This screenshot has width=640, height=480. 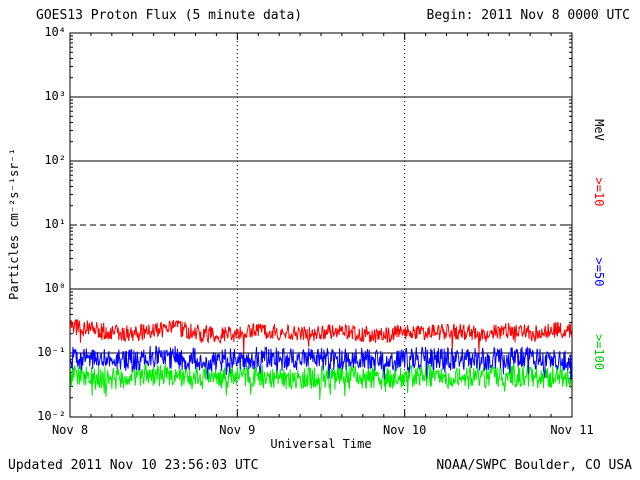 What do you see at coordinates (70, 430) in the screenshot?
I see `x-tick-label: Nov 8` at bounding box center [70, 430].